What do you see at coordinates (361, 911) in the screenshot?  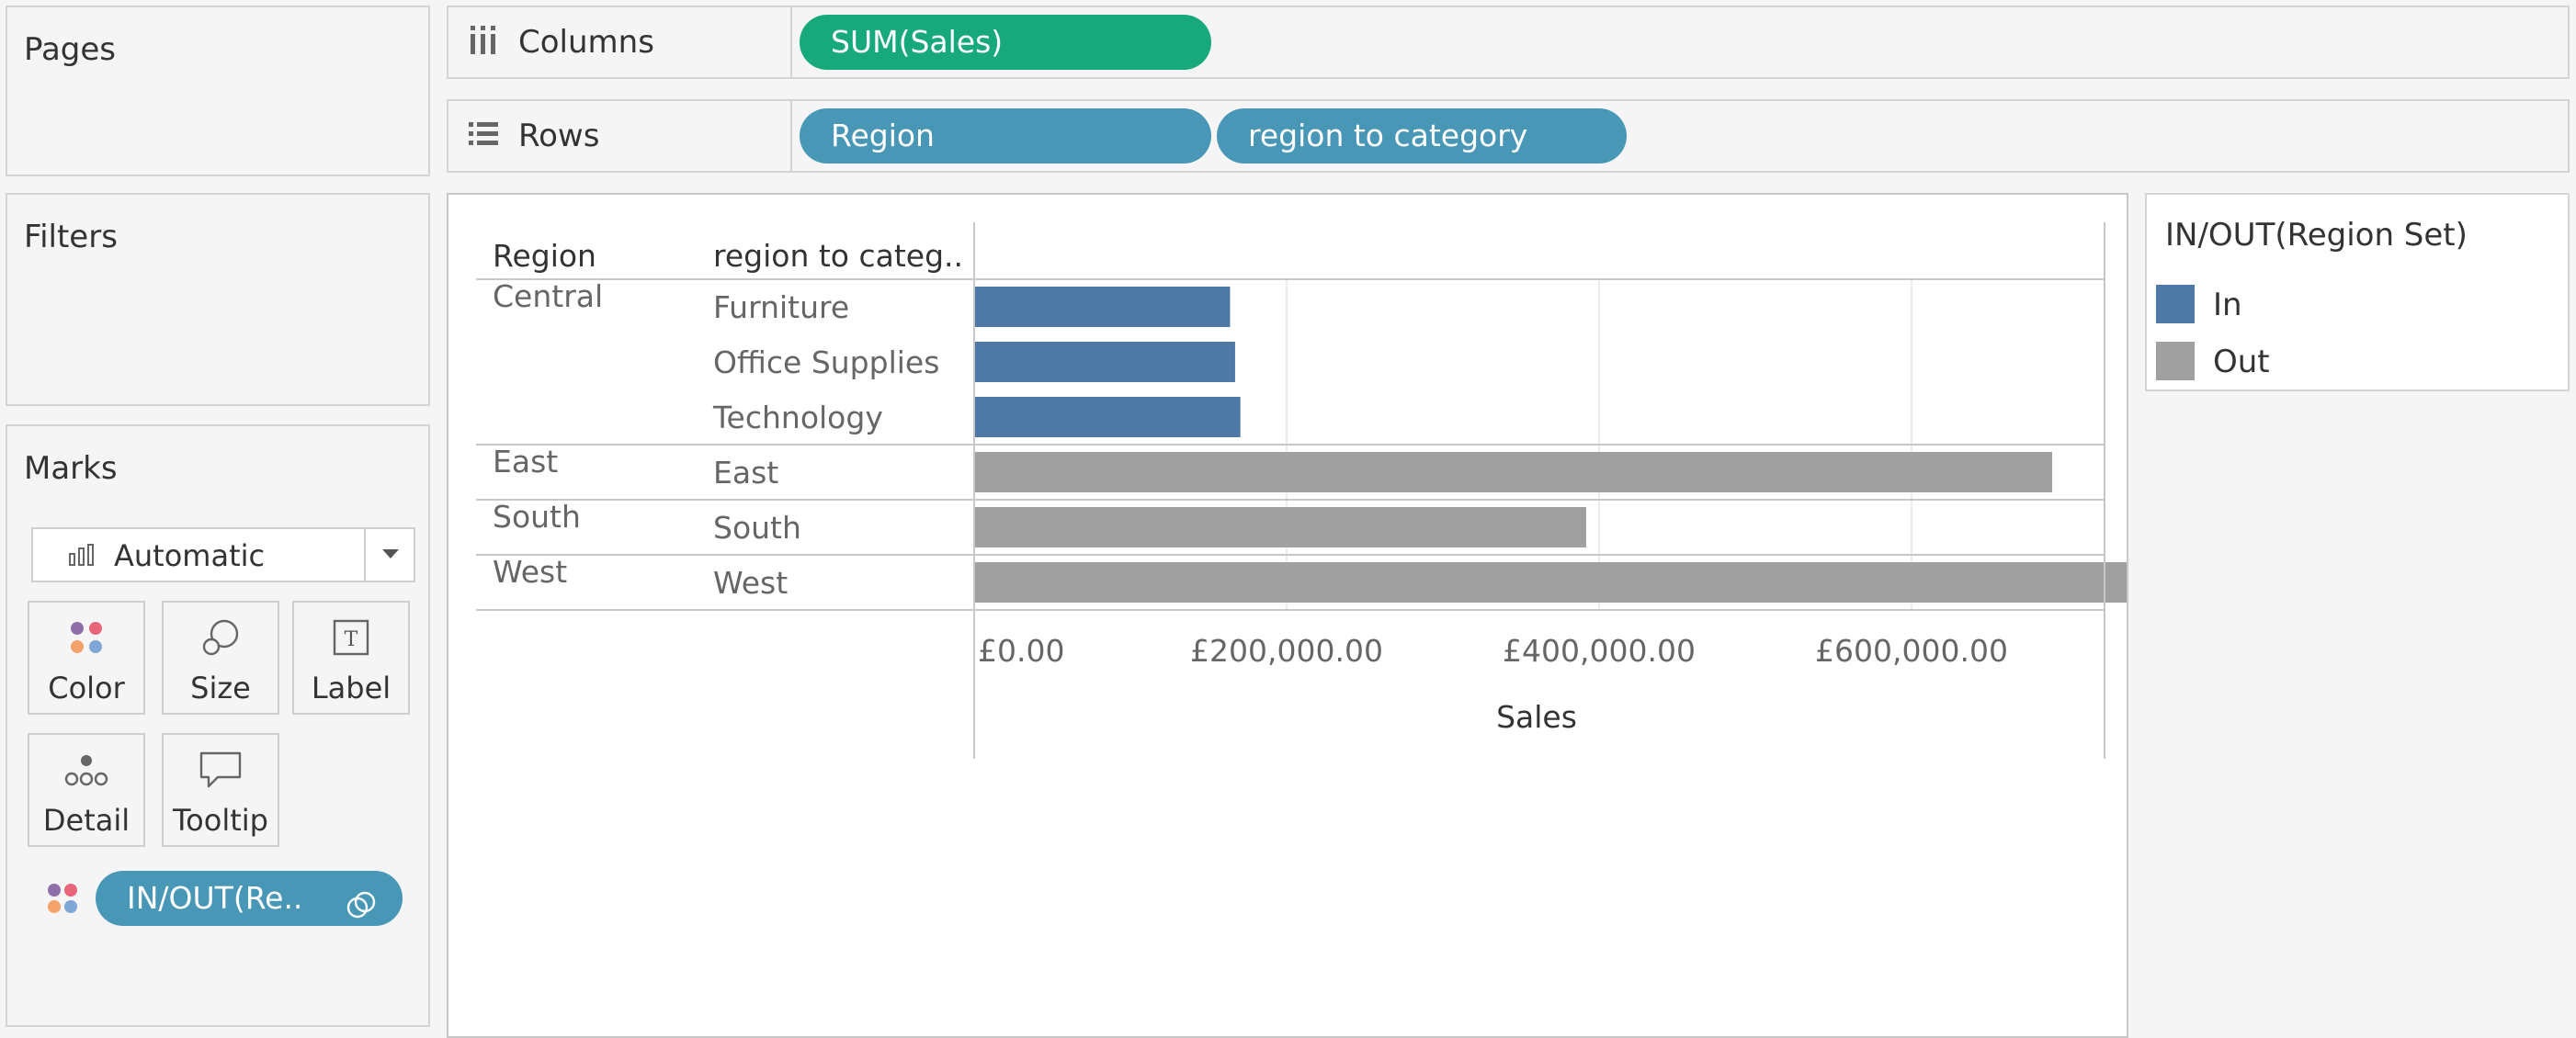 I see `set-icon` at bounding box center [361, 911].